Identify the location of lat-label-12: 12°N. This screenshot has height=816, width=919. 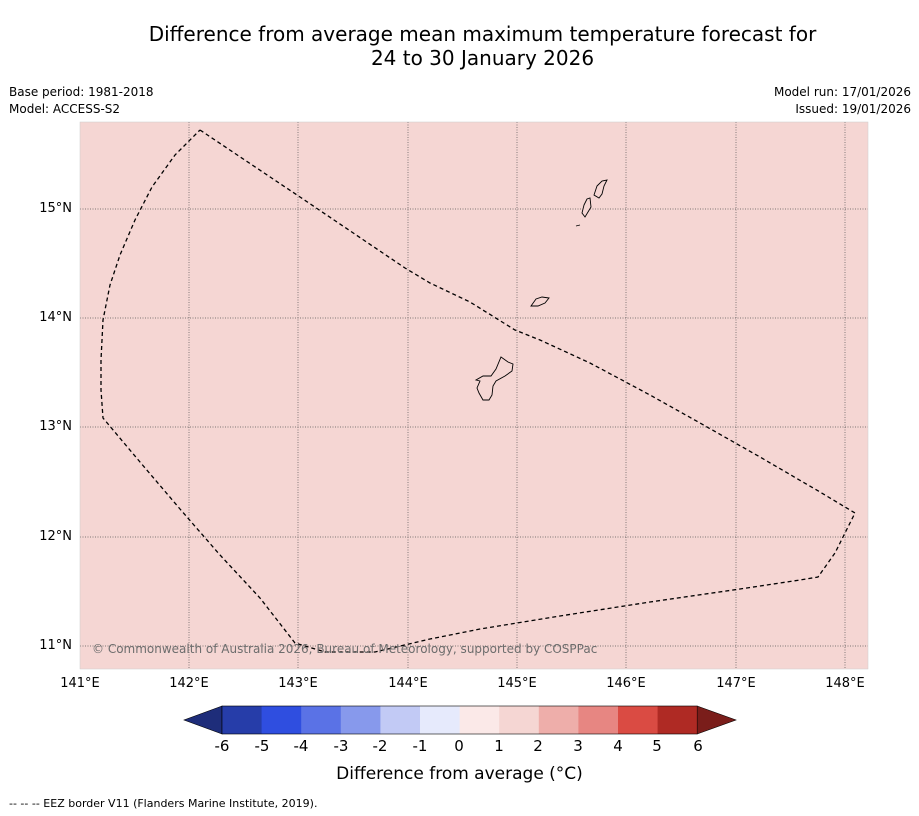
(55, 536).